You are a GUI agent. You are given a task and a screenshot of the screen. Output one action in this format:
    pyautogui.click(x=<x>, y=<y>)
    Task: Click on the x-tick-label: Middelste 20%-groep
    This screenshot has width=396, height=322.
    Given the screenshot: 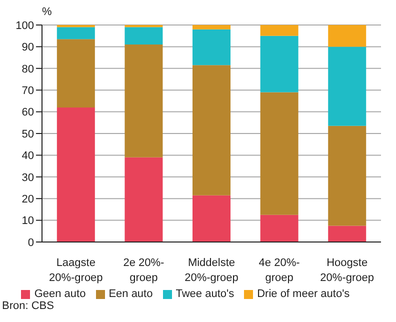 What is the action you would take?
    pyautogui.click(x=211, y=270)
    